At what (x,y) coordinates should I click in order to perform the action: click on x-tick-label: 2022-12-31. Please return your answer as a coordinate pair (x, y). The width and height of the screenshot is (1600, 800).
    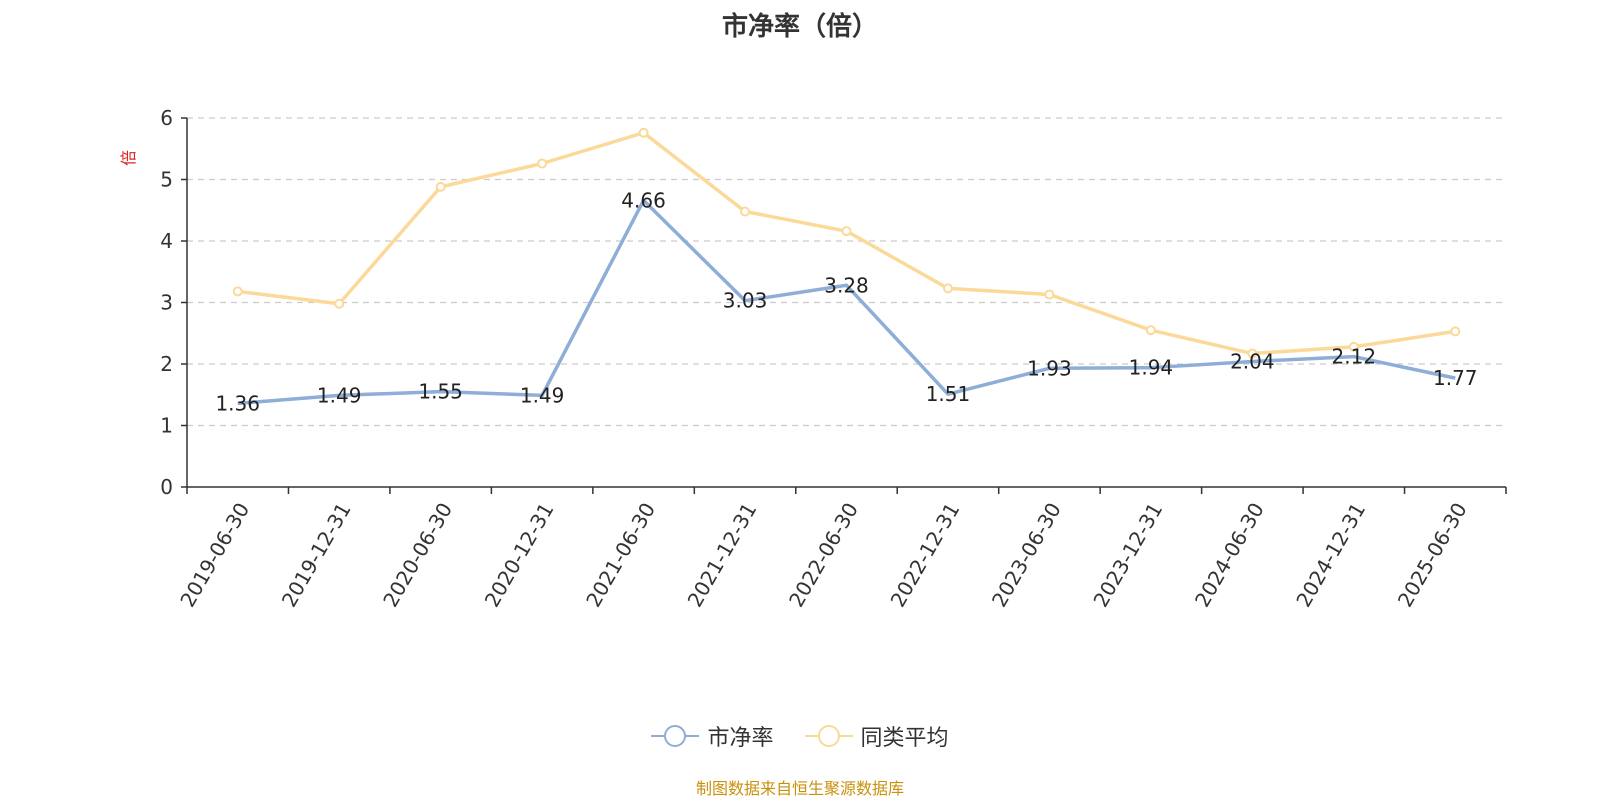
    Looking at the image, I should click on (925, 555).